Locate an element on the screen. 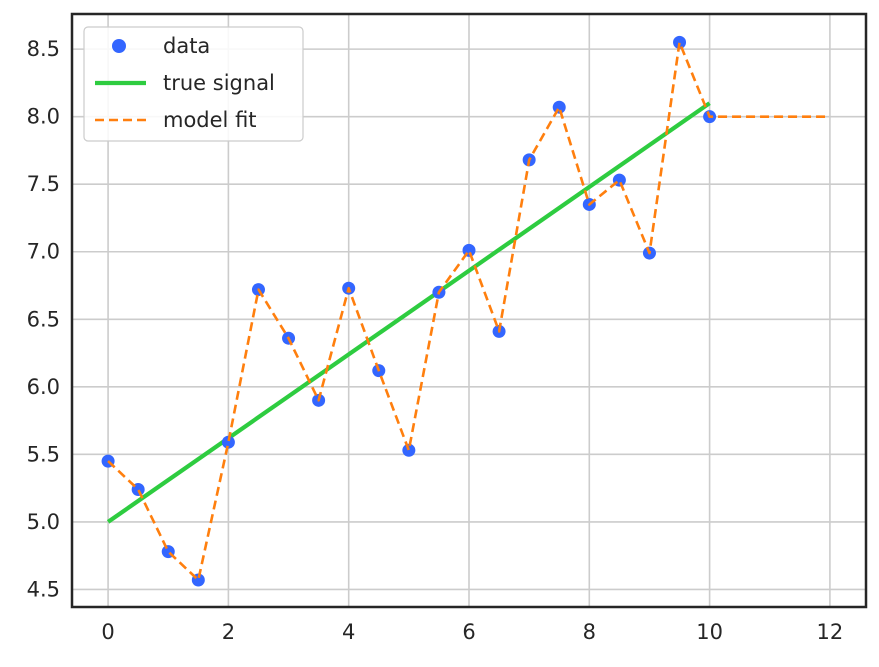 This screenshot has width=879, height=667. legend: data true signal model fit is located at coordinates (193, 84).